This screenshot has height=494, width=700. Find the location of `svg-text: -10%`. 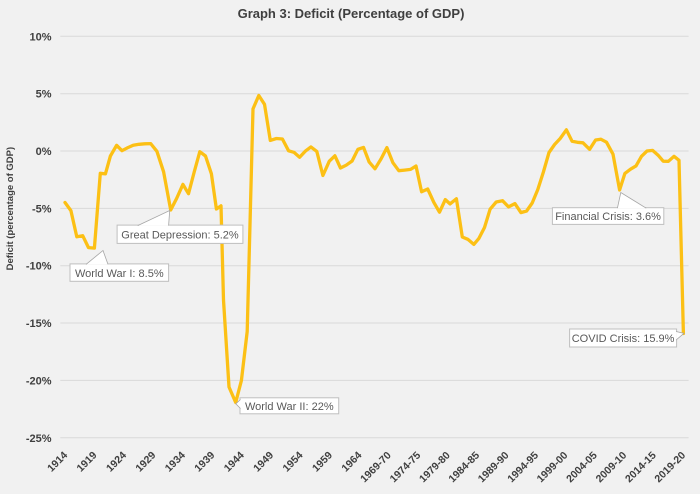

svg-text: -10% is located at coordinates (39, 267).